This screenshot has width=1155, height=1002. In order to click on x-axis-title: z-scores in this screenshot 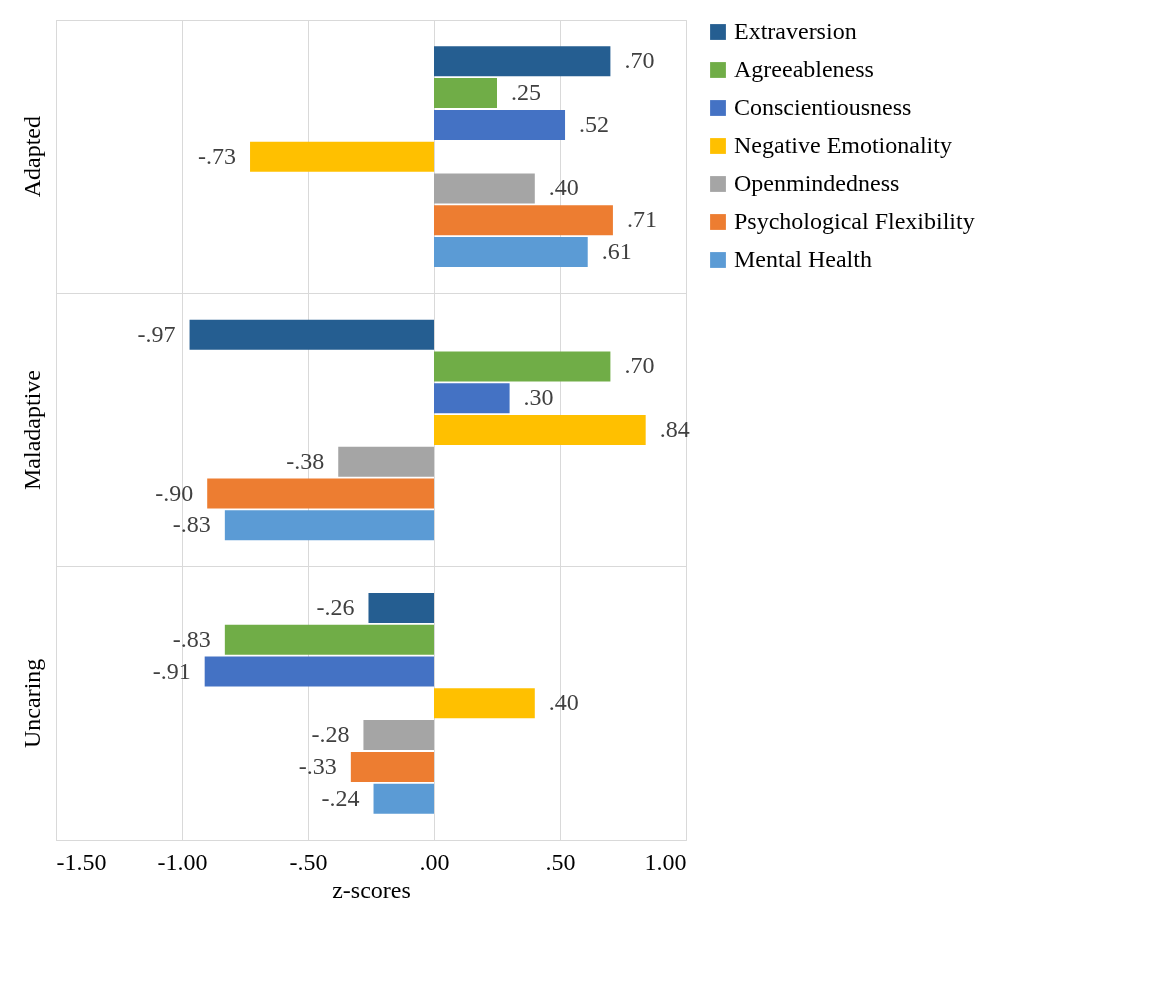, I will do `click(371, 889)`.